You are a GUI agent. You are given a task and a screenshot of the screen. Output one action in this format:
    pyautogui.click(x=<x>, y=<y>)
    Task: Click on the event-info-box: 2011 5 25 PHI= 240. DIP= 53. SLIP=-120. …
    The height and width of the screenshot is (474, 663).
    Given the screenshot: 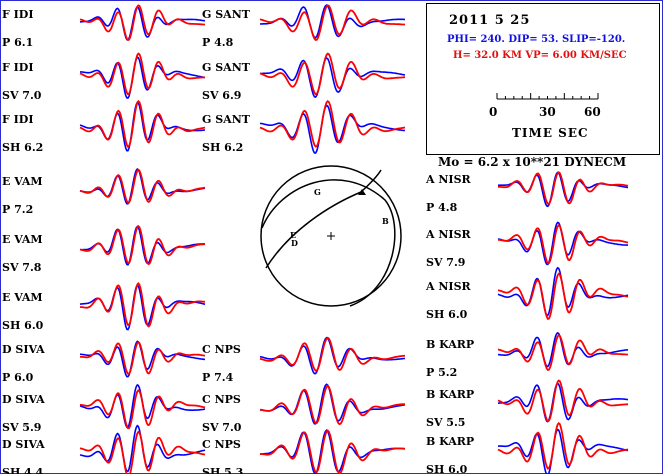 What is the action you would take?
    pyautogui.click(x=543, y=79)
    